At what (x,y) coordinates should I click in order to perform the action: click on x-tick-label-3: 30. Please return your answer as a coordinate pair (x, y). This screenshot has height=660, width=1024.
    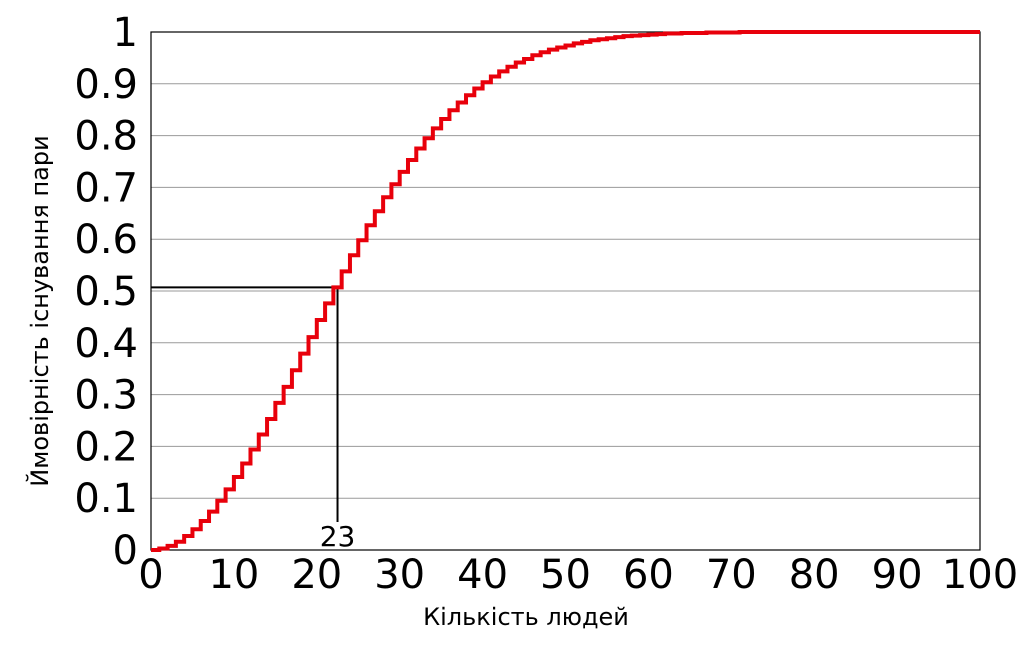
    Looking at the image, I should click on (399, 575).